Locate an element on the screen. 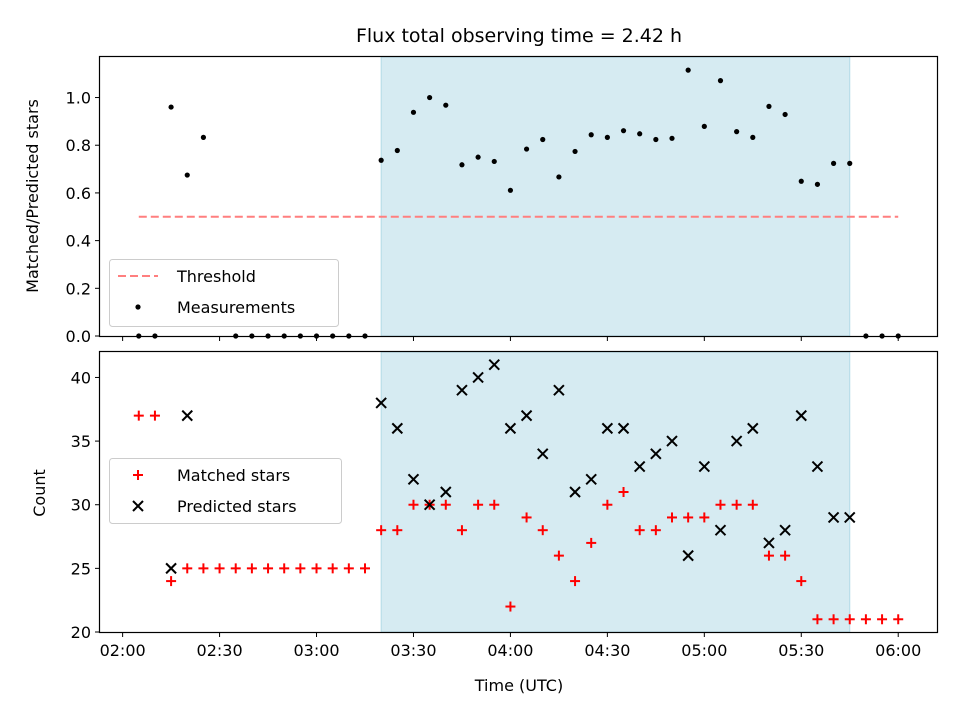 The image size is (960, 720). bottom-legend: Matched stars Predicted stars is located at coordinates (225, 491).